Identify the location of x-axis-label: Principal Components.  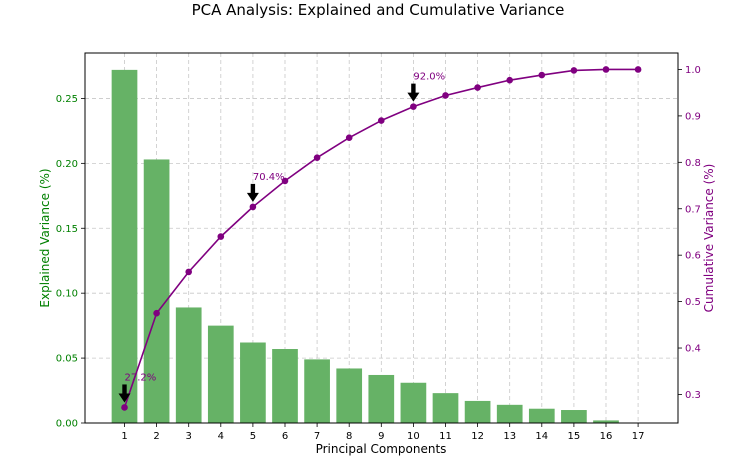
(381, 449).